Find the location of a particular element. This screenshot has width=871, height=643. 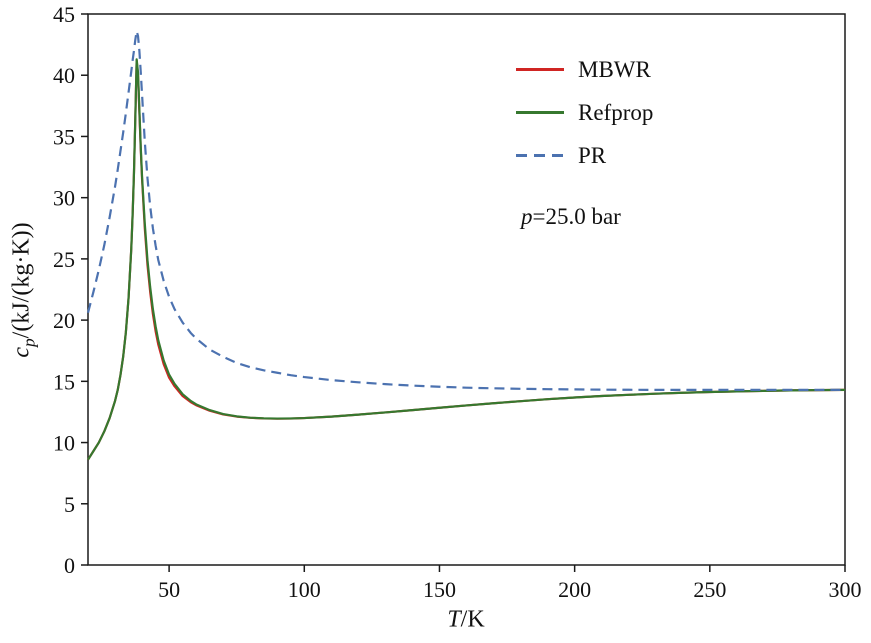

y-tick-label-10: 10 is located at coordinates (64, 443).